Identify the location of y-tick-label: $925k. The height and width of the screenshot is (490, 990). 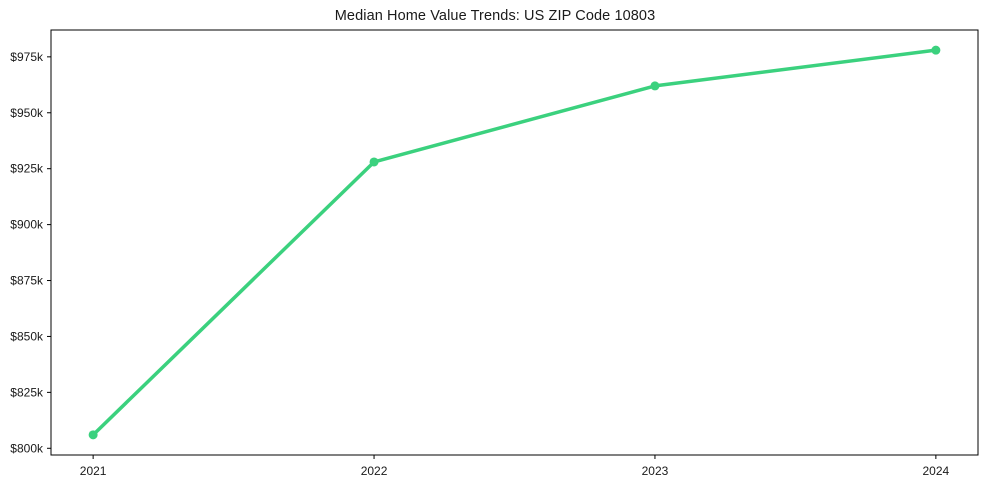
(27, 169).